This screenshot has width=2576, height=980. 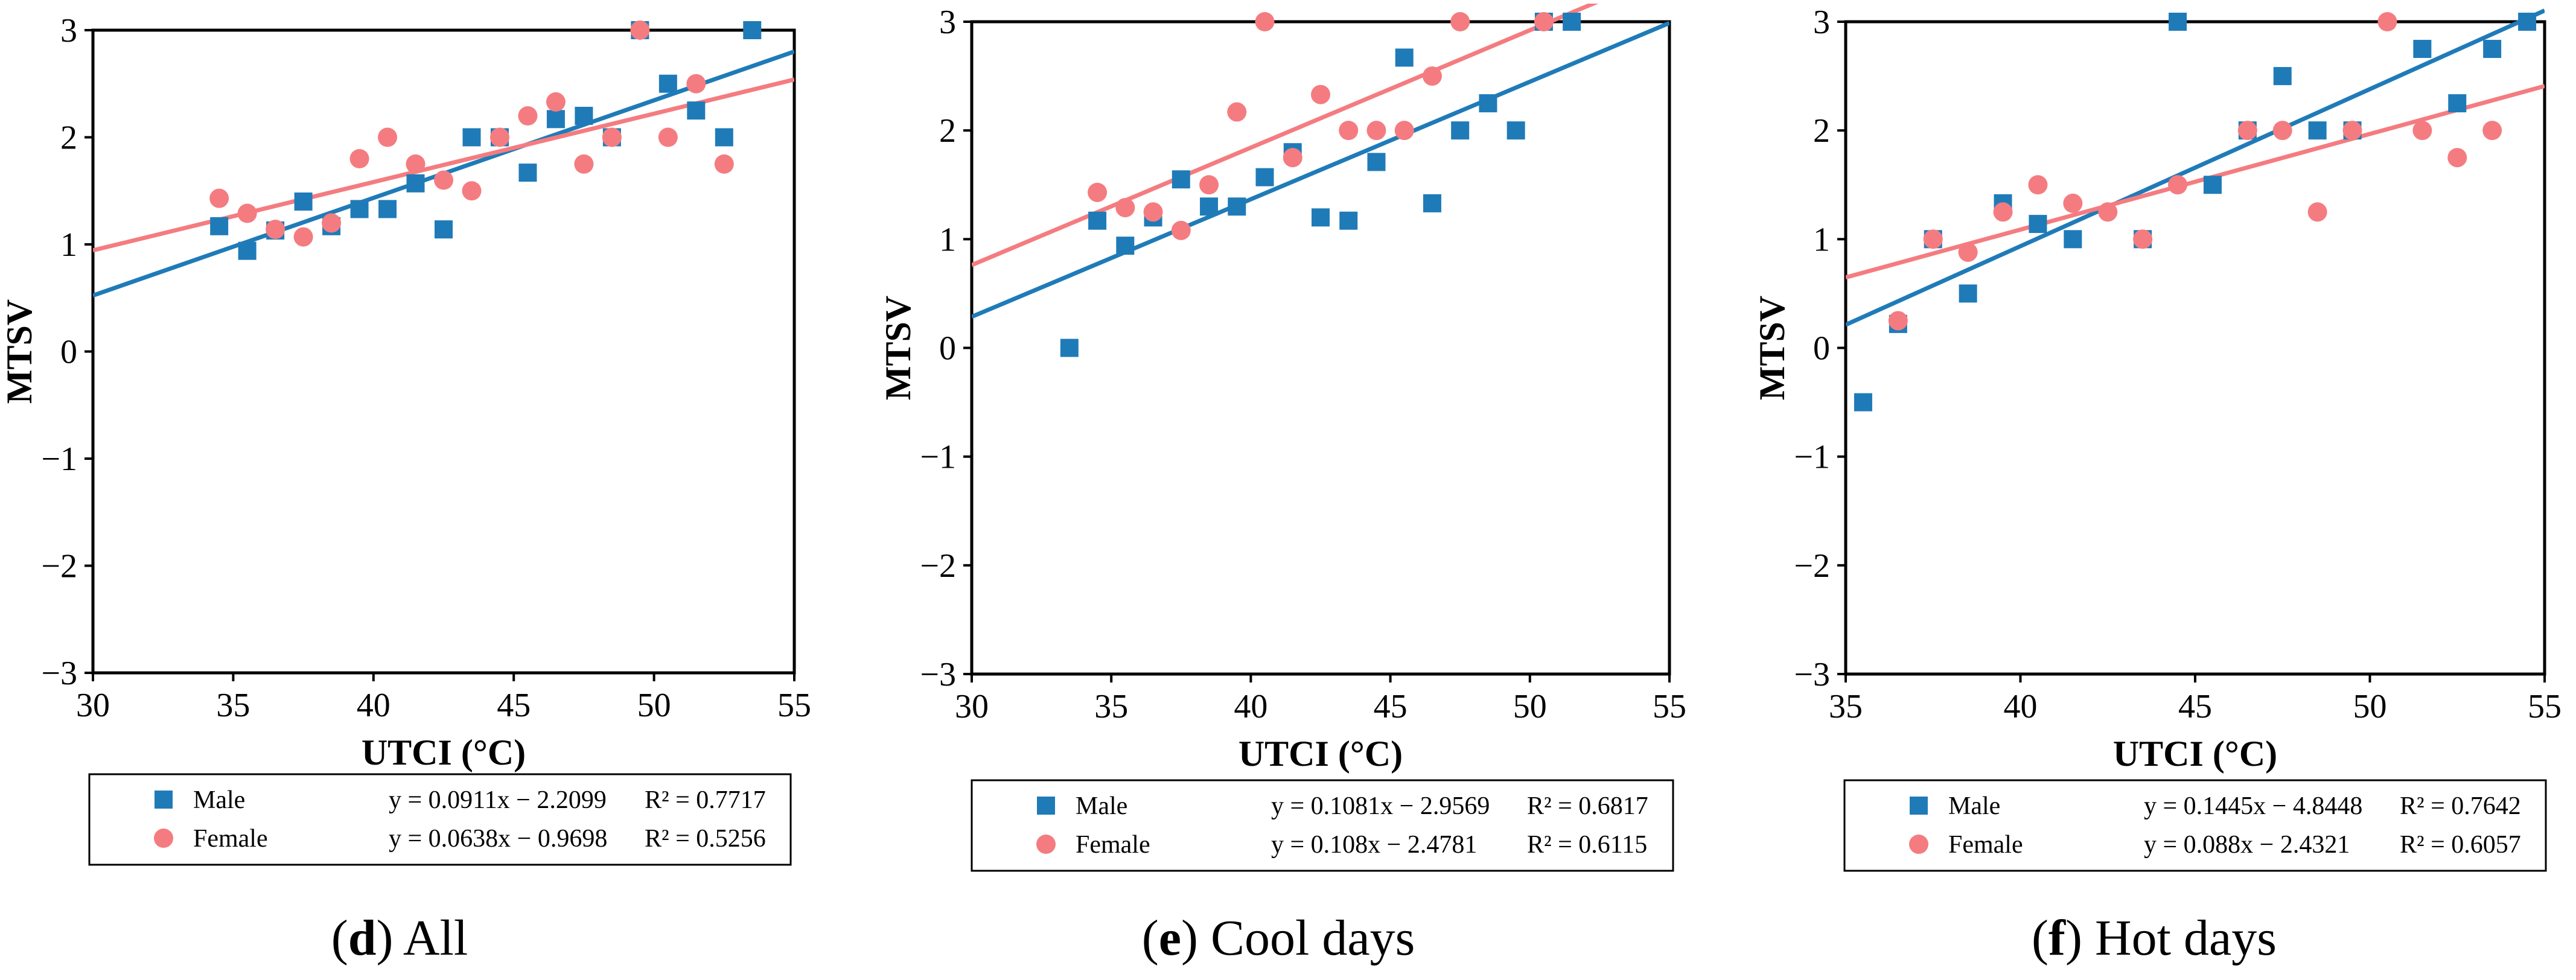 What do you see at coordinates (443, 165) in the screenshot?
I see `trendline-female` at bounding box center [443, 165].